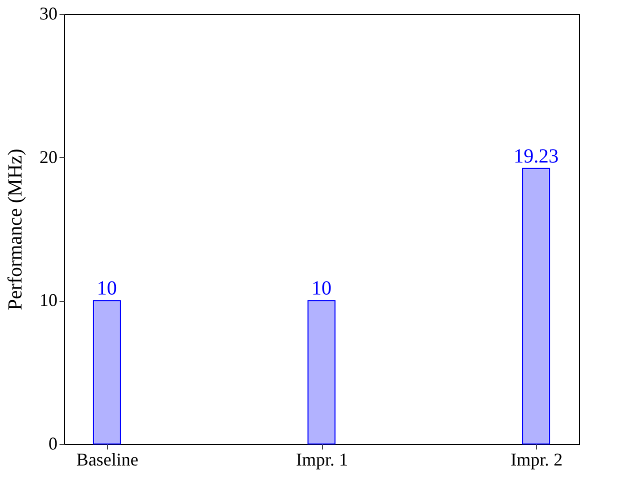 The width and height of the screenshot is (637, 491). What do you see at coordinates (53, 444) in the screenshot?
I see `y-tick-label: 0` at bounding box center [53, 444].